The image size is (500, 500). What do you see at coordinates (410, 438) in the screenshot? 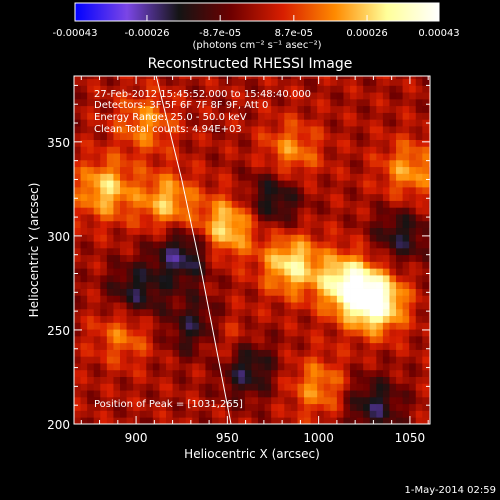
I see `x-tick-label: 1050` at bounding box center [410, 438].